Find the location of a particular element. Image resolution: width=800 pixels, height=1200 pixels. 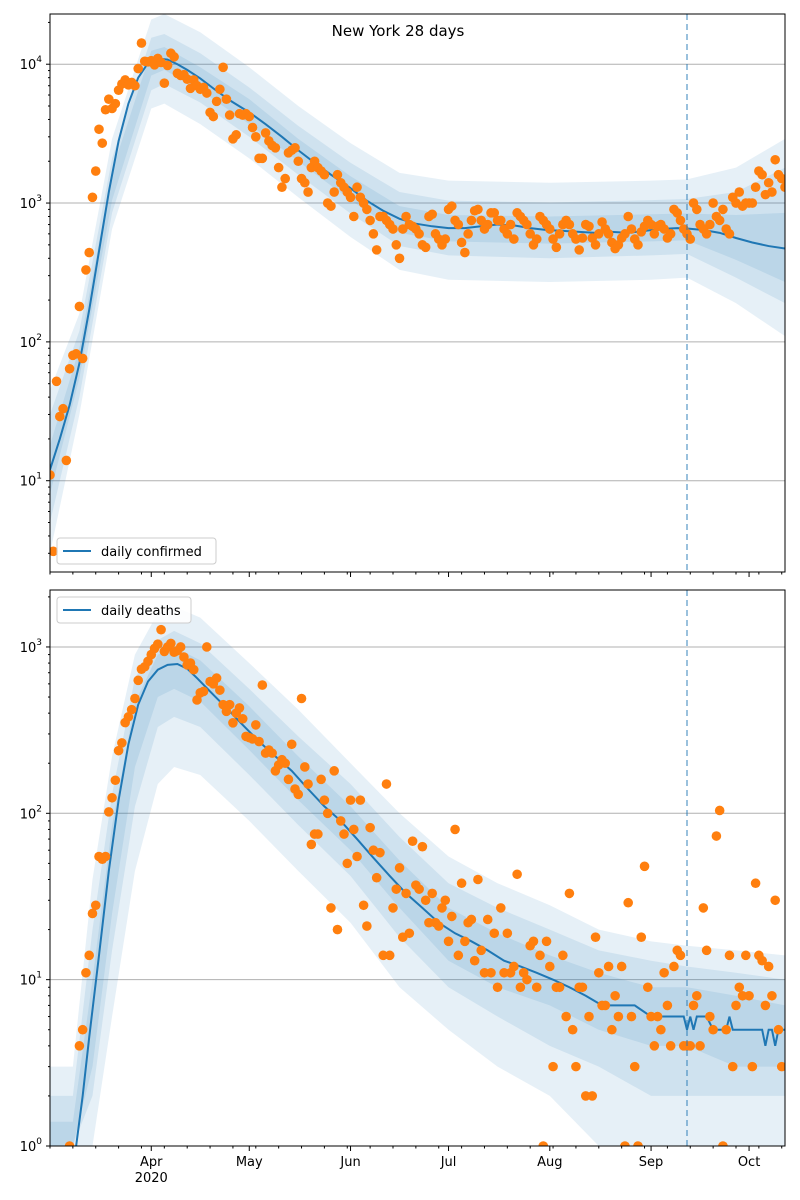

legend: daily deaths is located at coordinates (124, 610).